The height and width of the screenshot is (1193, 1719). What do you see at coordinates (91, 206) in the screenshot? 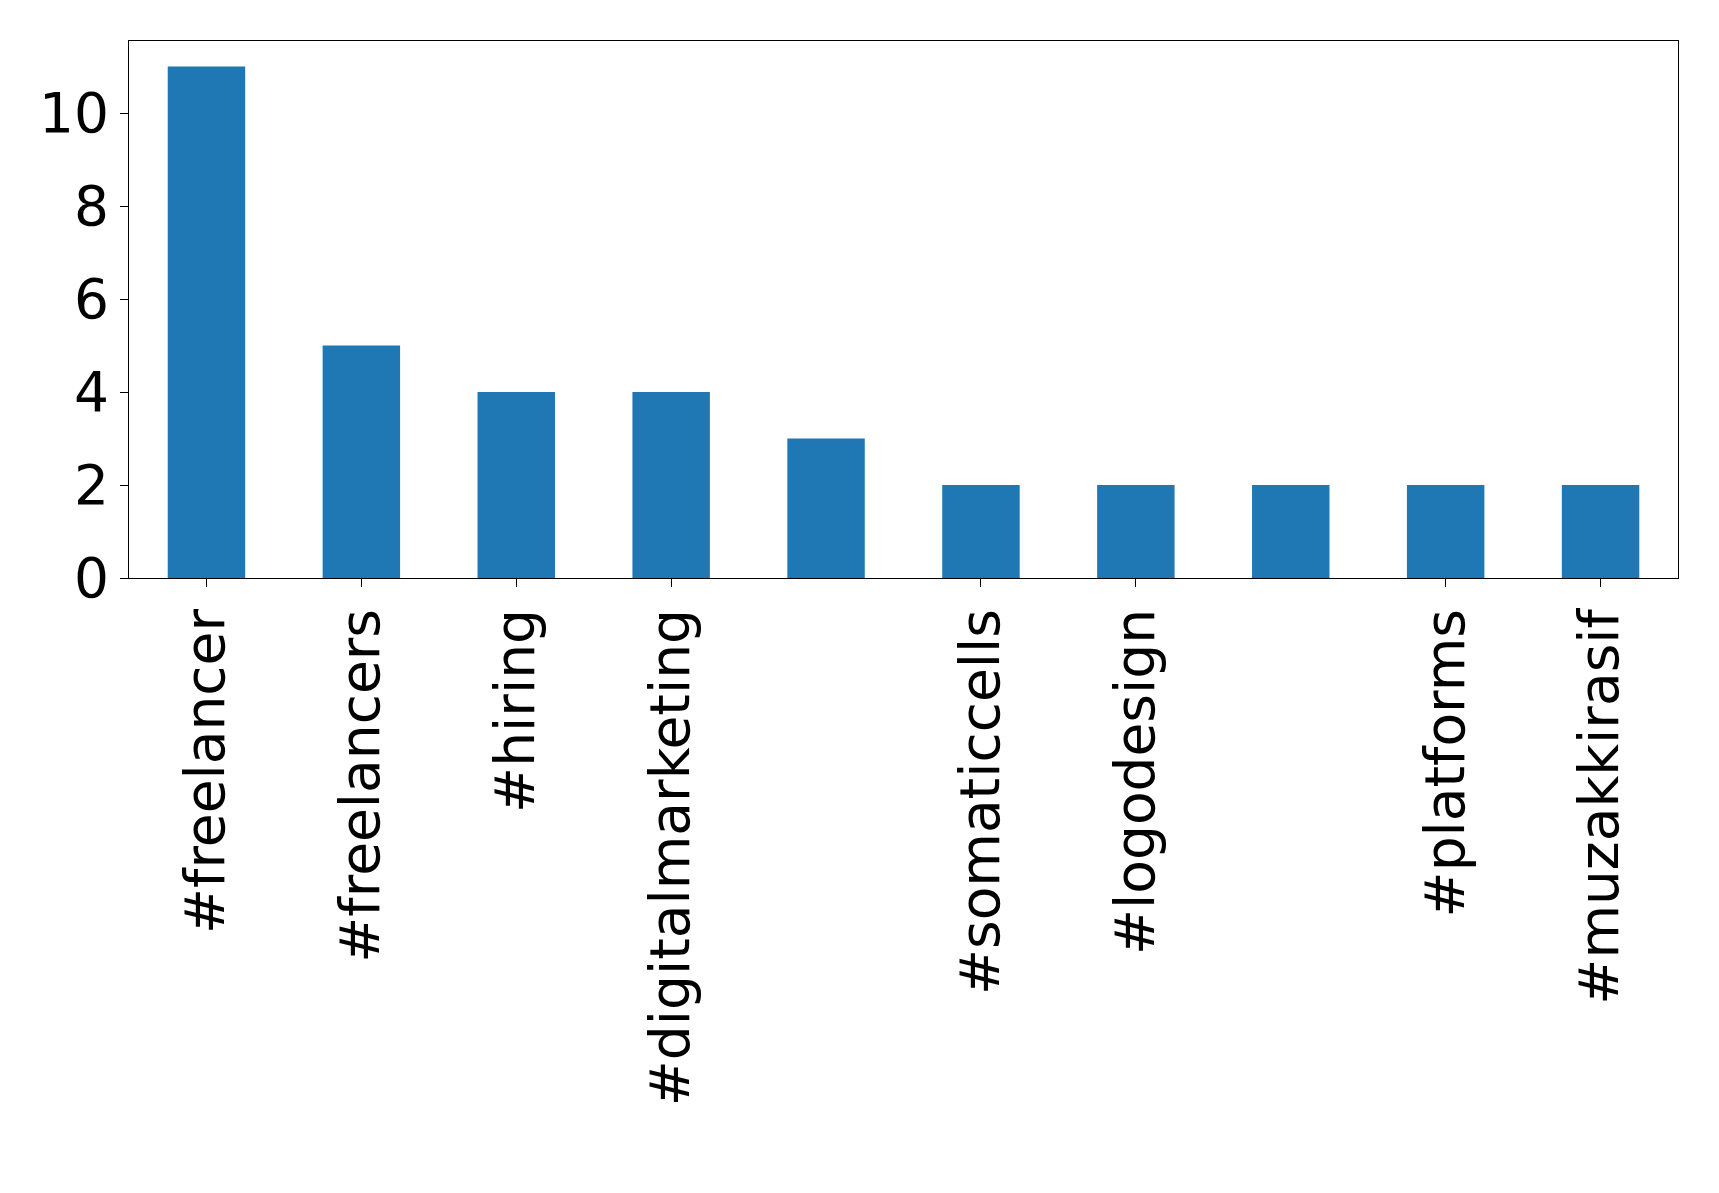
I see `y-tick-label: 8` at bounding box center [91, 206].